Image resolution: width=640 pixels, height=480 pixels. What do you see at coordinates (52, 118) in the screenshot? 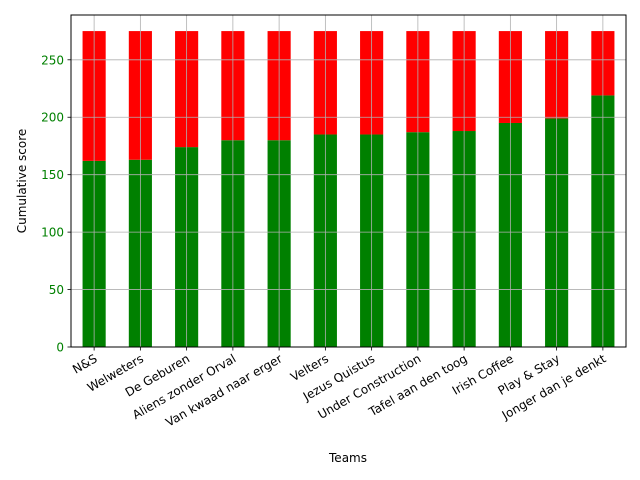
I see `y-tick-label-4: 200` at bounding box center [52, 118].